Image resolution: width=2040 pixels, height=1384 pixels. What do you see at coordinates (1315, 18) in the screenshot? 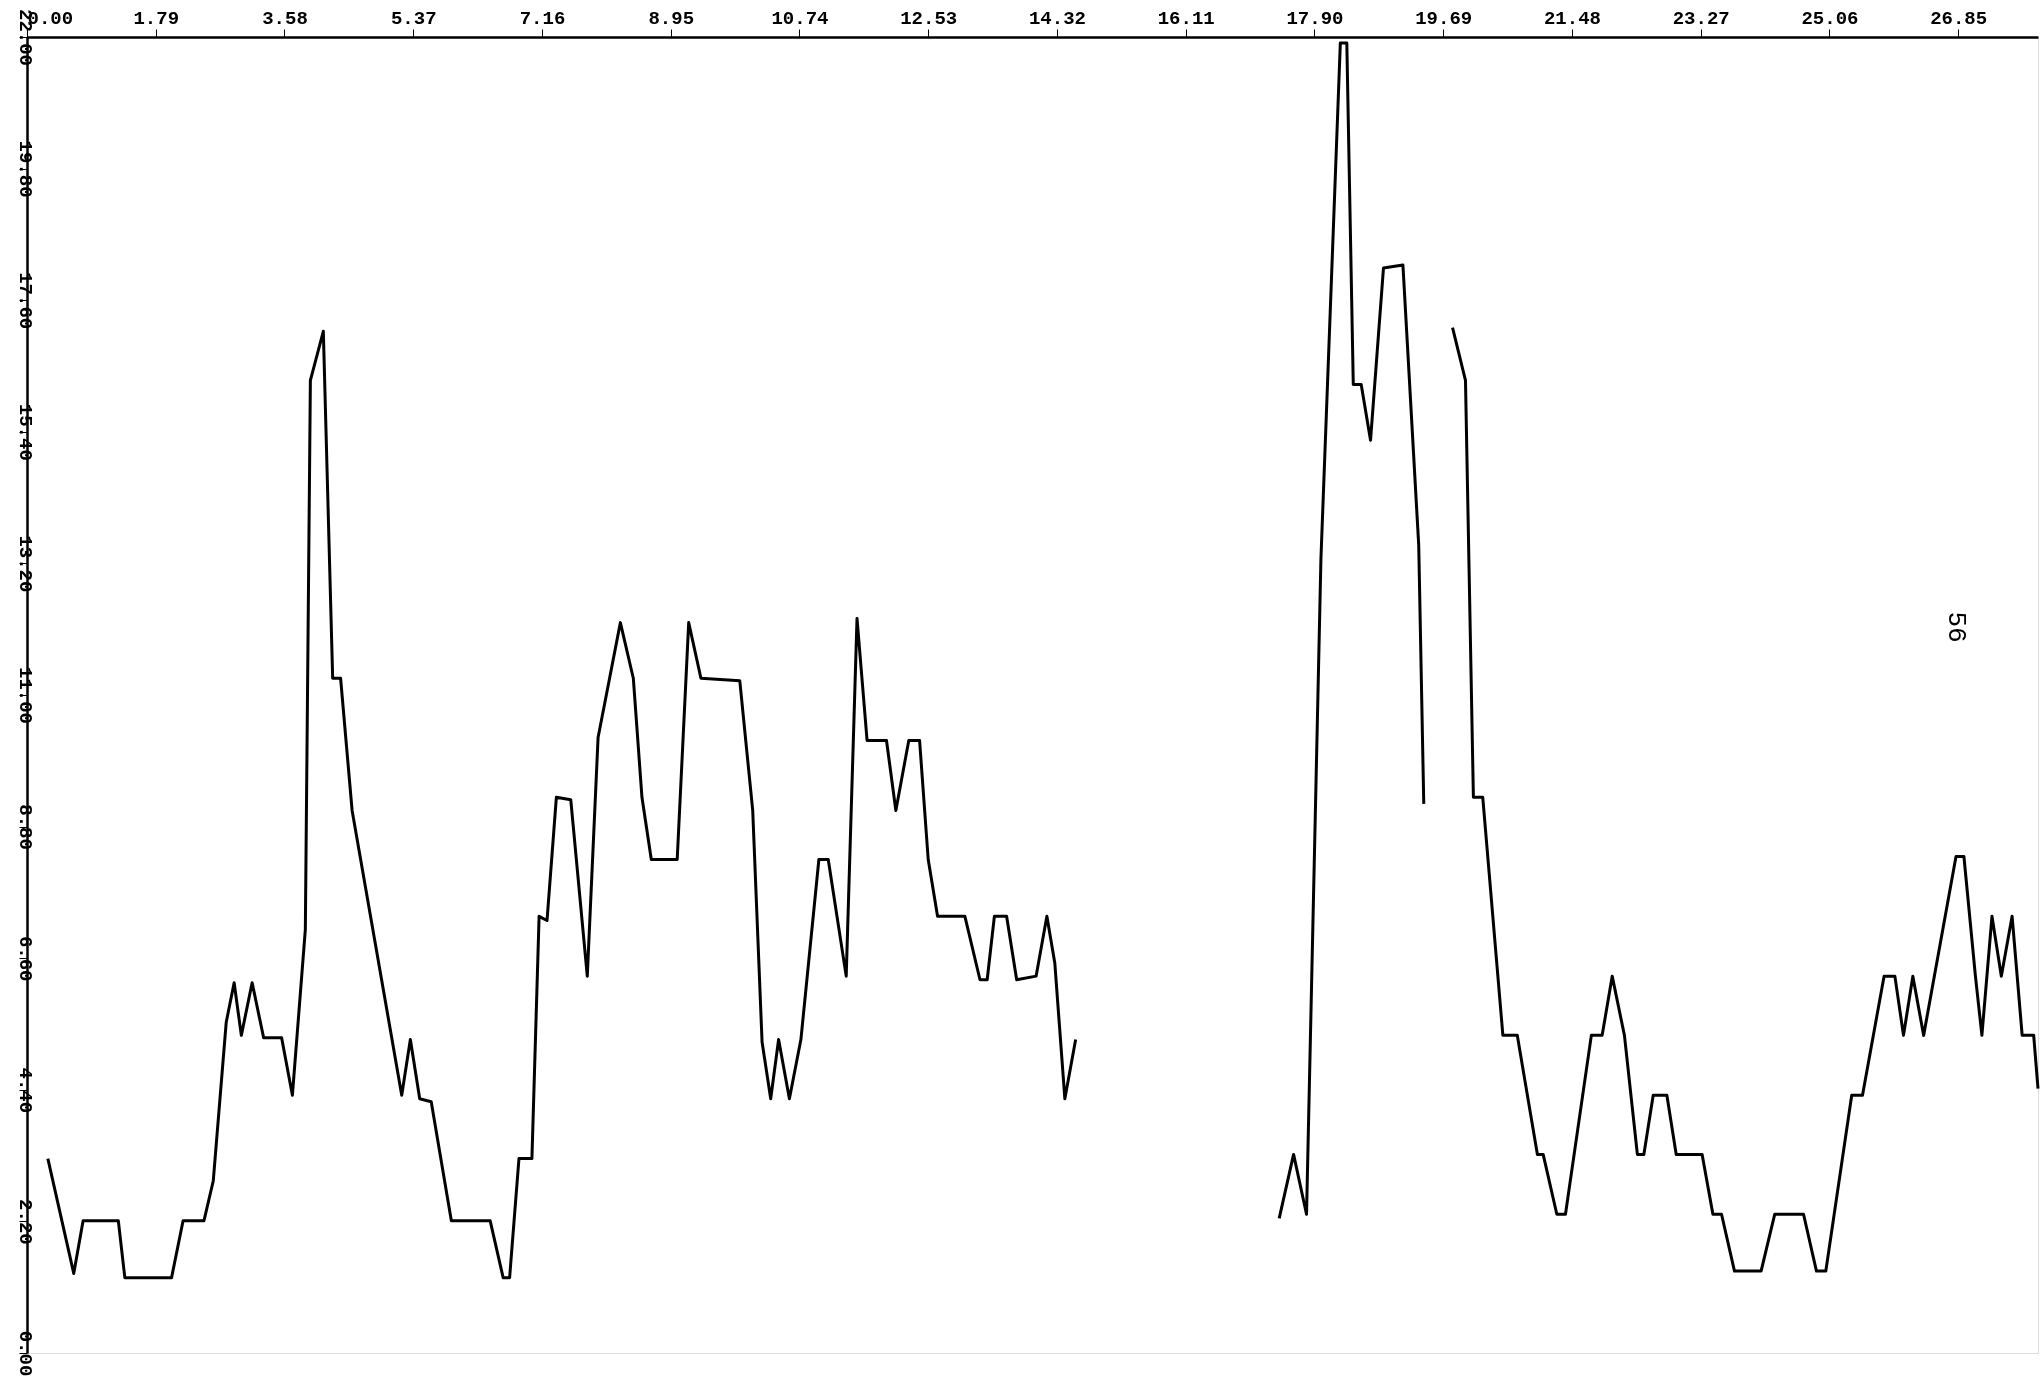
I see `x-tick-label: 17.90` at bounding box center [1315, 18].